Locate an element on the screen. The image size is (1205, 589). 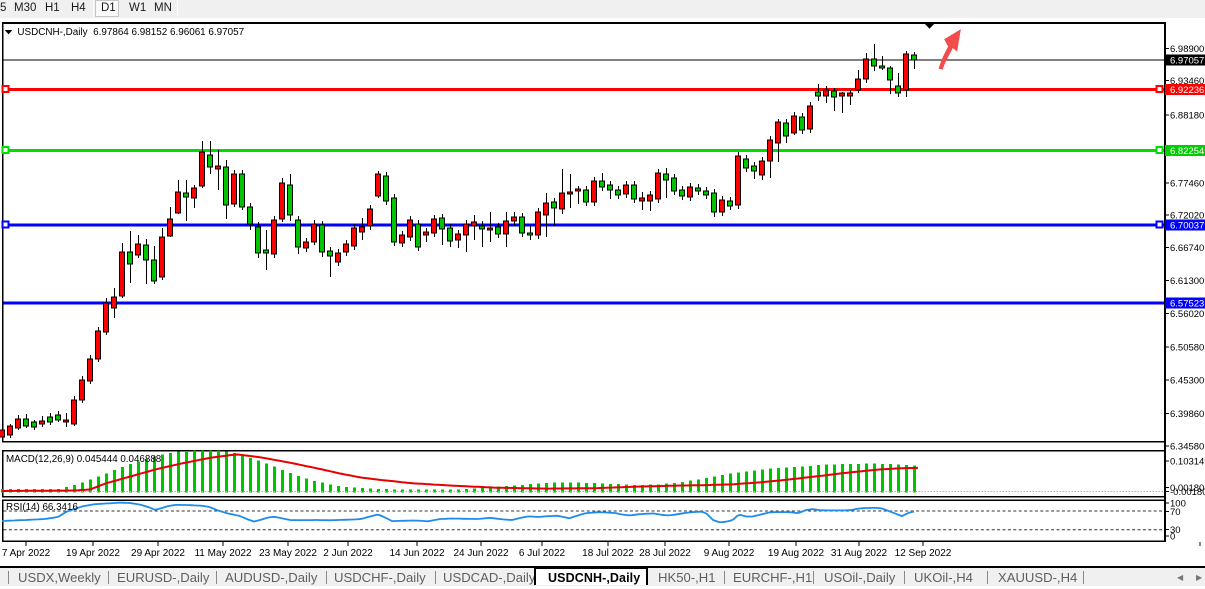
svg-text: 6.70037 is located at coordinates (1187, 225).